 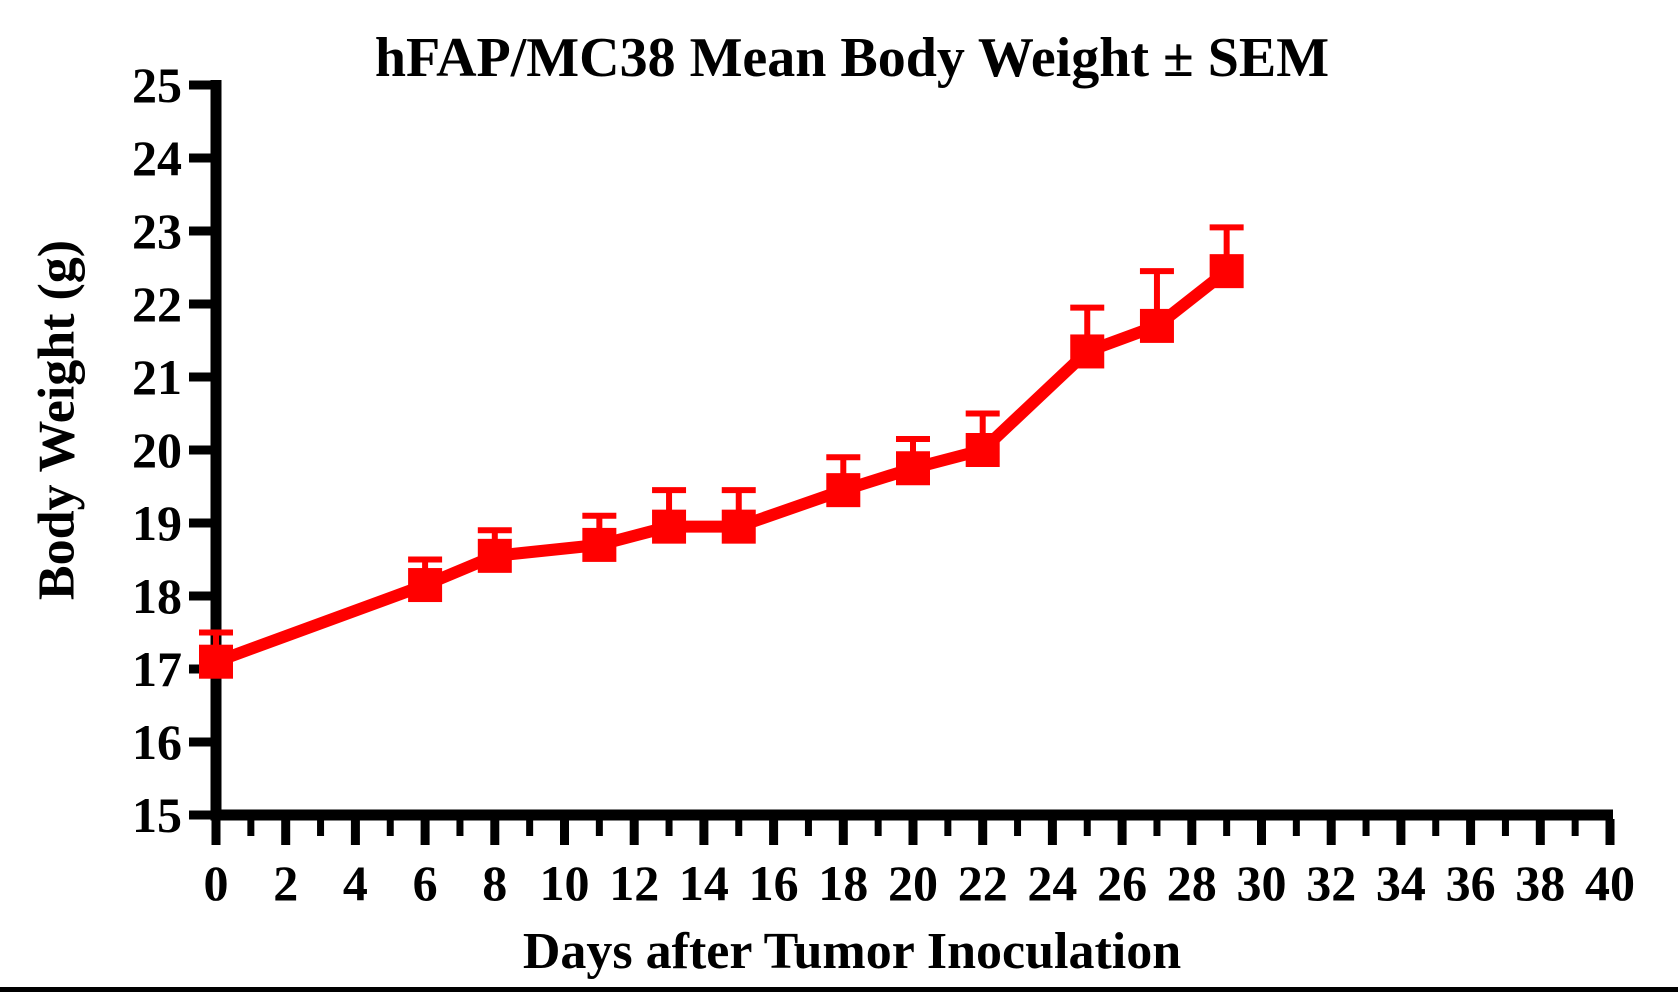 What do you see at coordinates (1331, 883) in the screenshot?
I see `x-tick-label: 32` at bounding box center [1331, 883].